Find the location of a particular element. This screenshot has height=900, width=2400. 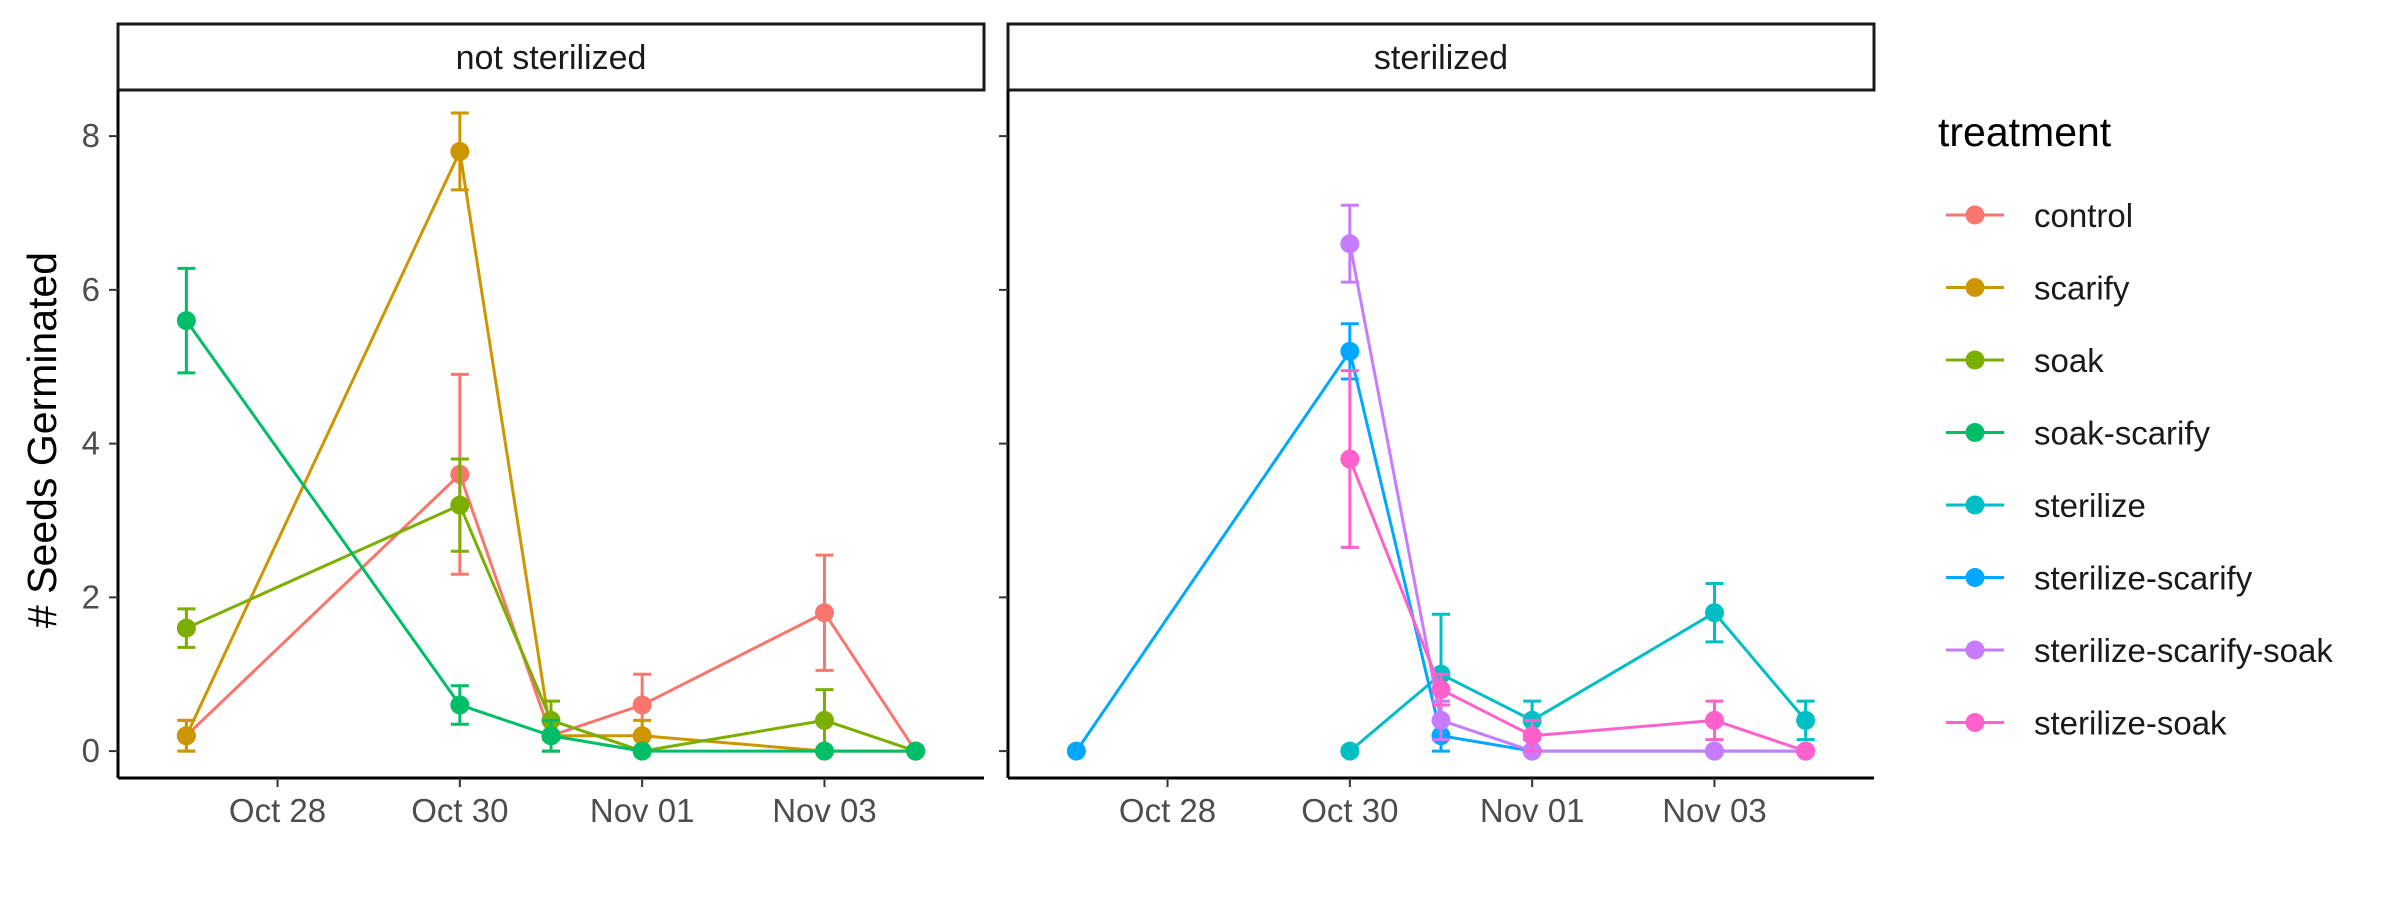

line-control is located at coordinates (551, 612).